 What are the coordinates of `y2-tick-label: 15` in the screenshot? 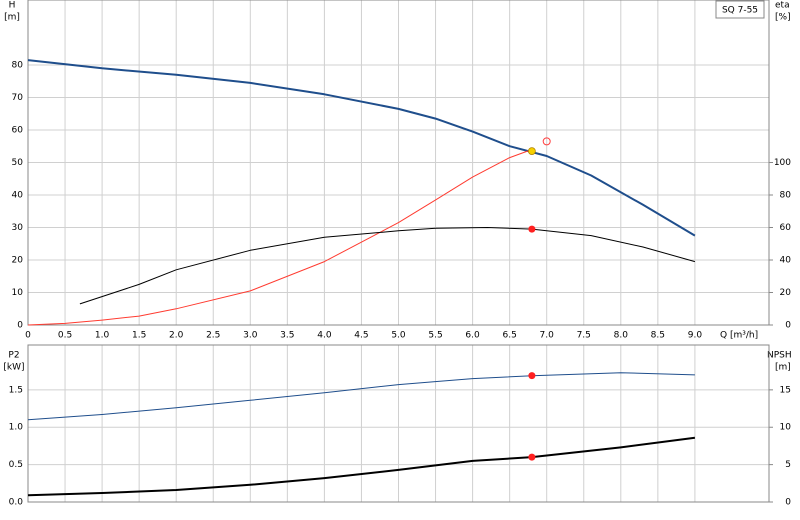 It's located at (785, 390).